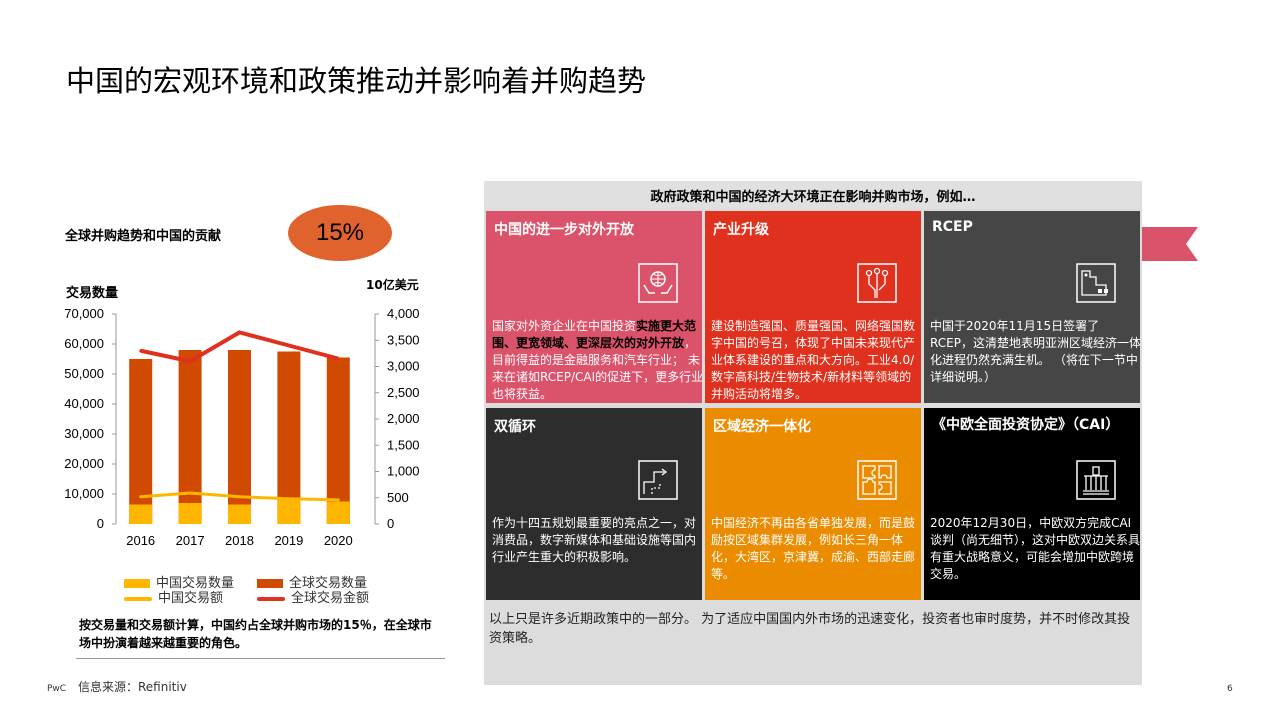  Describe the element at coordinates (84, 433) in the screenshot. I see `y-tick-label-left: 30,000` at that location.